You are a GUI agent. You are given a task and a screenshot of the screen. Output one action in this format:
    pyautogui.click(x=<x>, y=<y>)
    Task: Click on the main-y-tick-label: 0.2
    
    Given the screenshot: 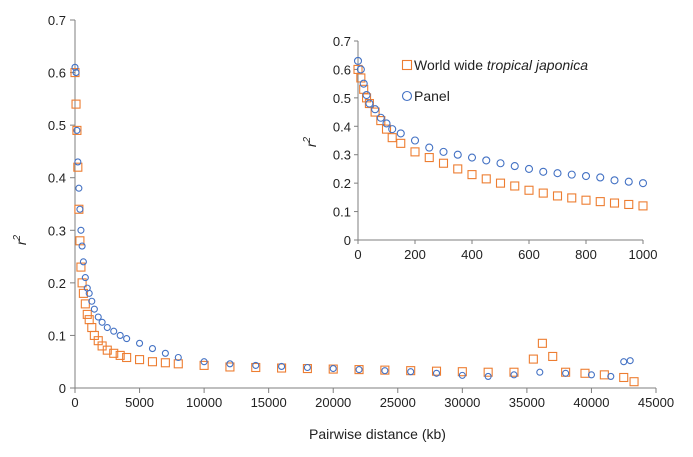 What is the action you would take?
    pyautogui.click(x=57, y=283)
    